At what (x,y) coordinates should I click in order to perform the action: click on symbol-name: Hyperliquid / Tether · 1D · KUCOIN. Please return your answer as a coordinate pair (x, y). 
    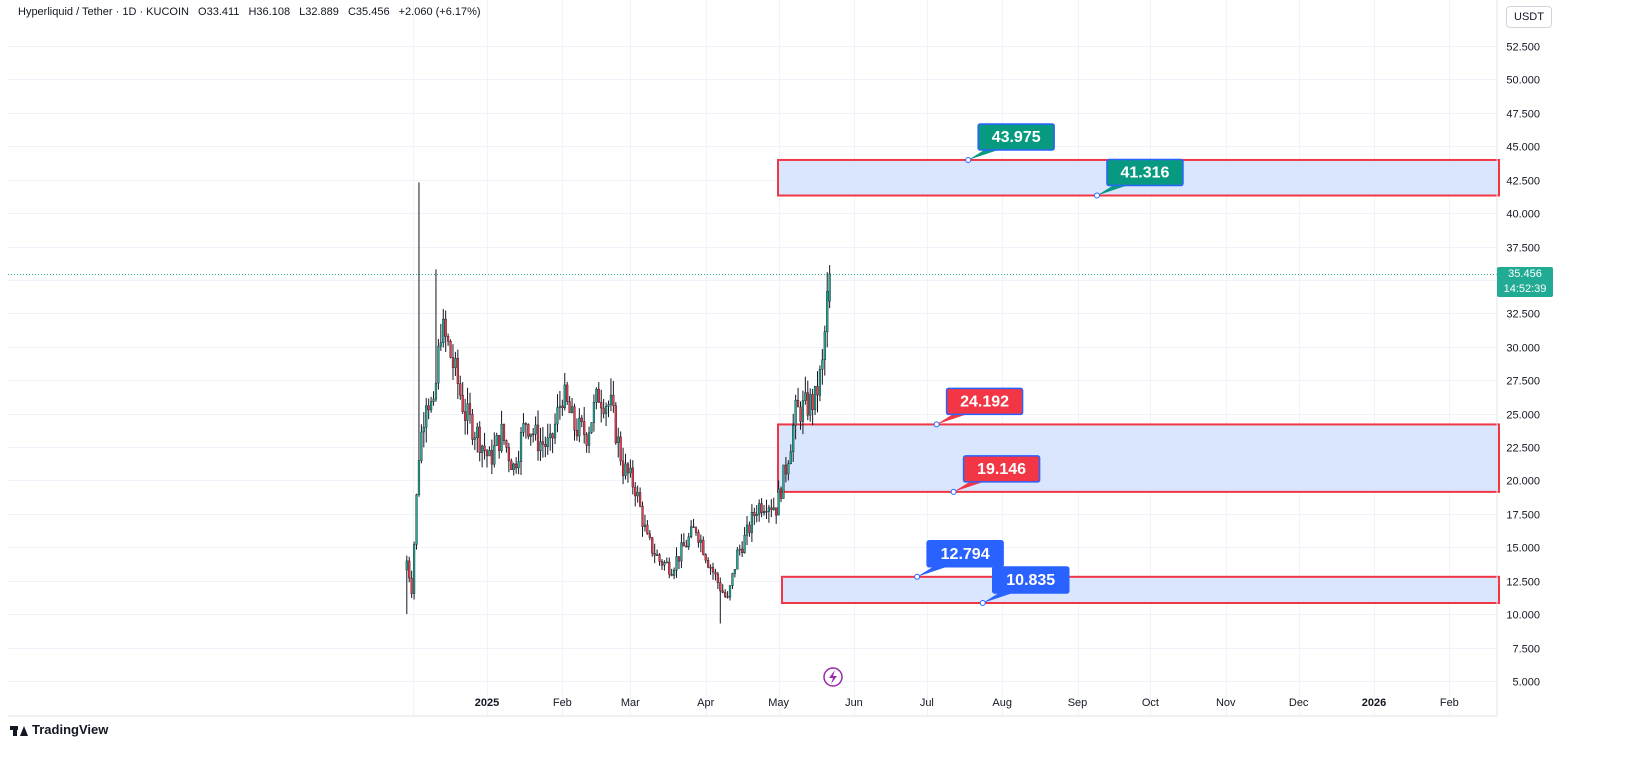
    Looking at the image, I should click on (103, 12).